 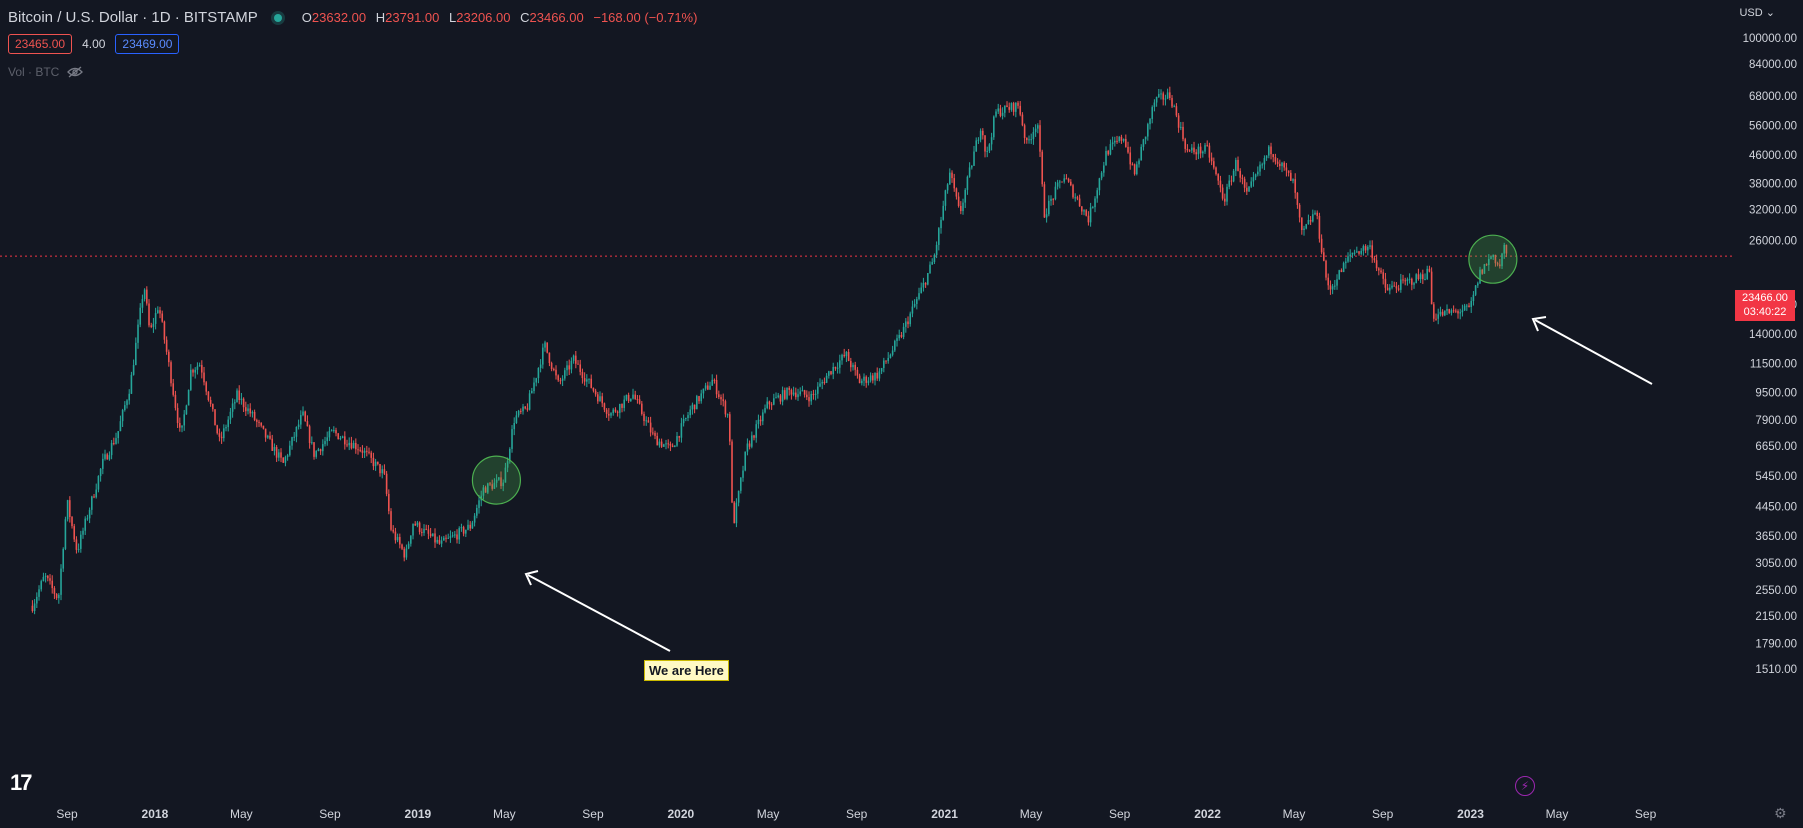 What do you see at coordinates (1776, 670) in the screenshot?
I see `price-tick-label: 1510.00` at bounding box center [1776, 670].